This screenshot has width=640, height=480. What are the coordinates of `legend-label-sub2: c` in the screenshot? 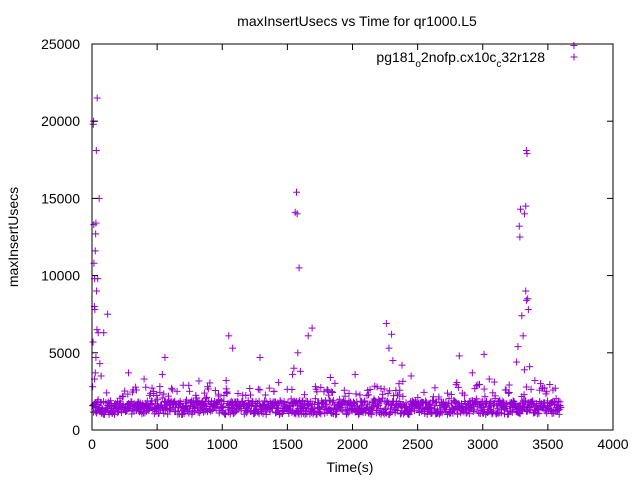 It's located at (498, 64).